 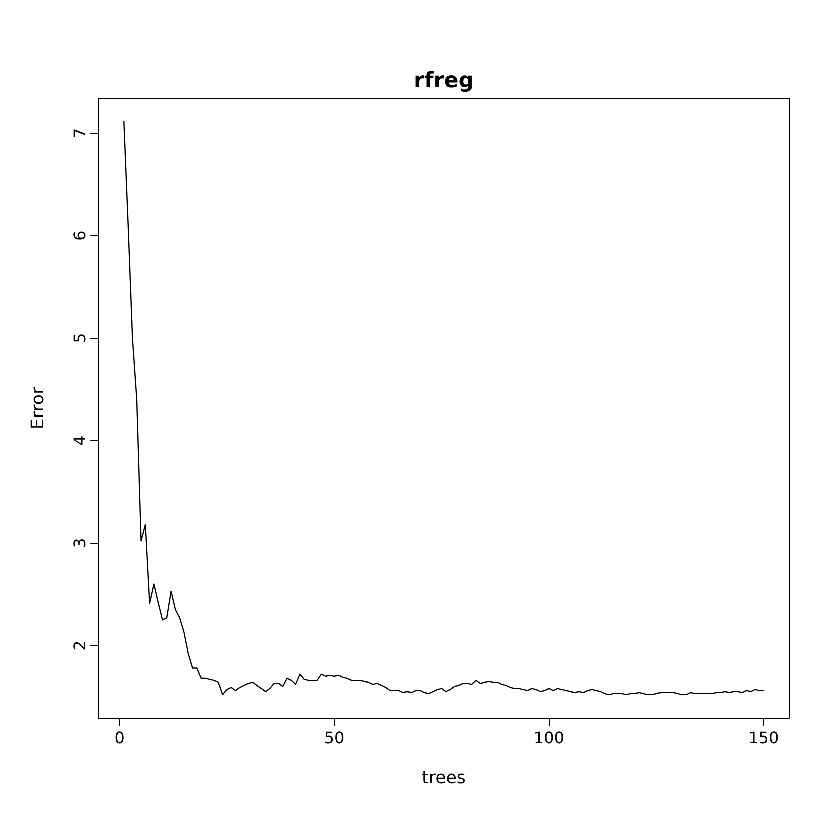 What do you see at coordinates (80, 441) in the screenshot?
I see `y-tick-label: 4` at bounding box center [80, 441].